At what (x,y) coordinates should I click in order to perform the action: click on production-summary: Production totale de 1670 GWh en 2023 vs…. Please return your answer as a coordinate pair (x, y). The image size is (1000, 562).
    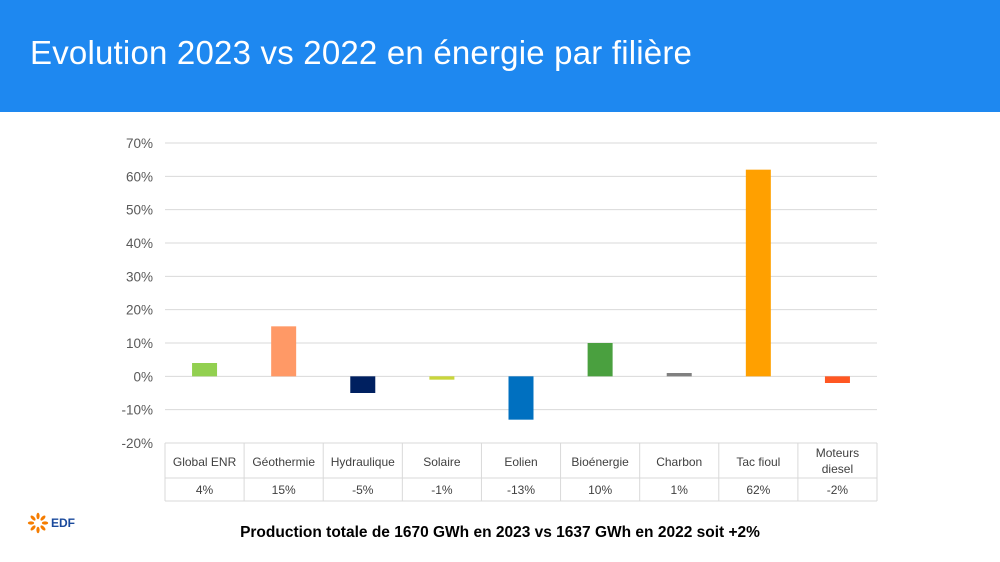
    Looking at the image, I should click on (500, 532).